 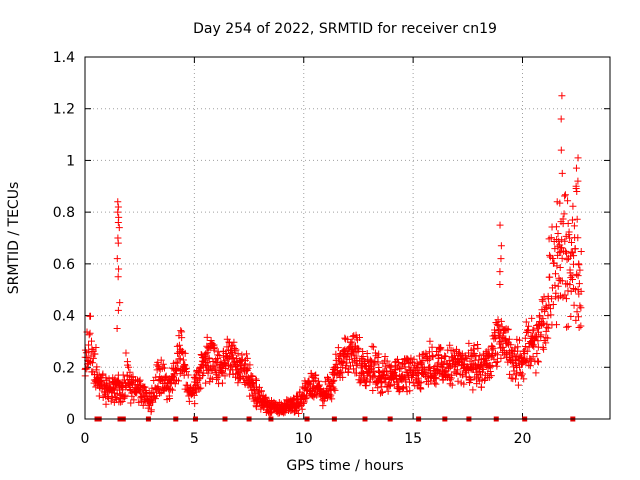 What do you see at coordinates (64, 110) in the screenshot?
I see `y-tick-label: 1.2` at bounding box center [64, 110].